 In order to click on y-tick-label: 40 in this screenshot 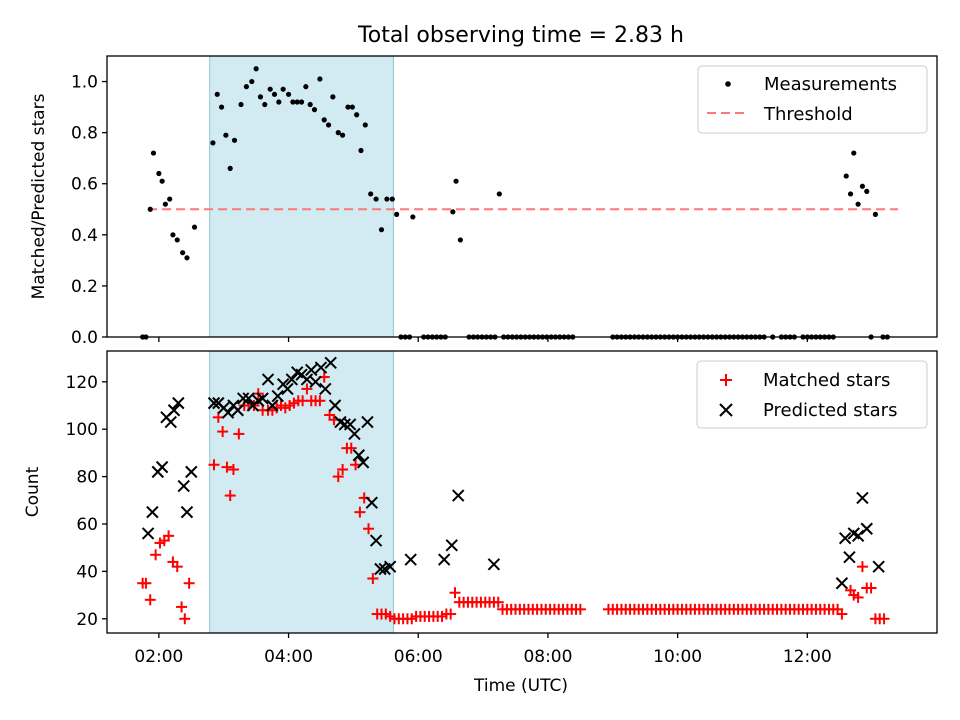, I will do `click(87, 572)`.